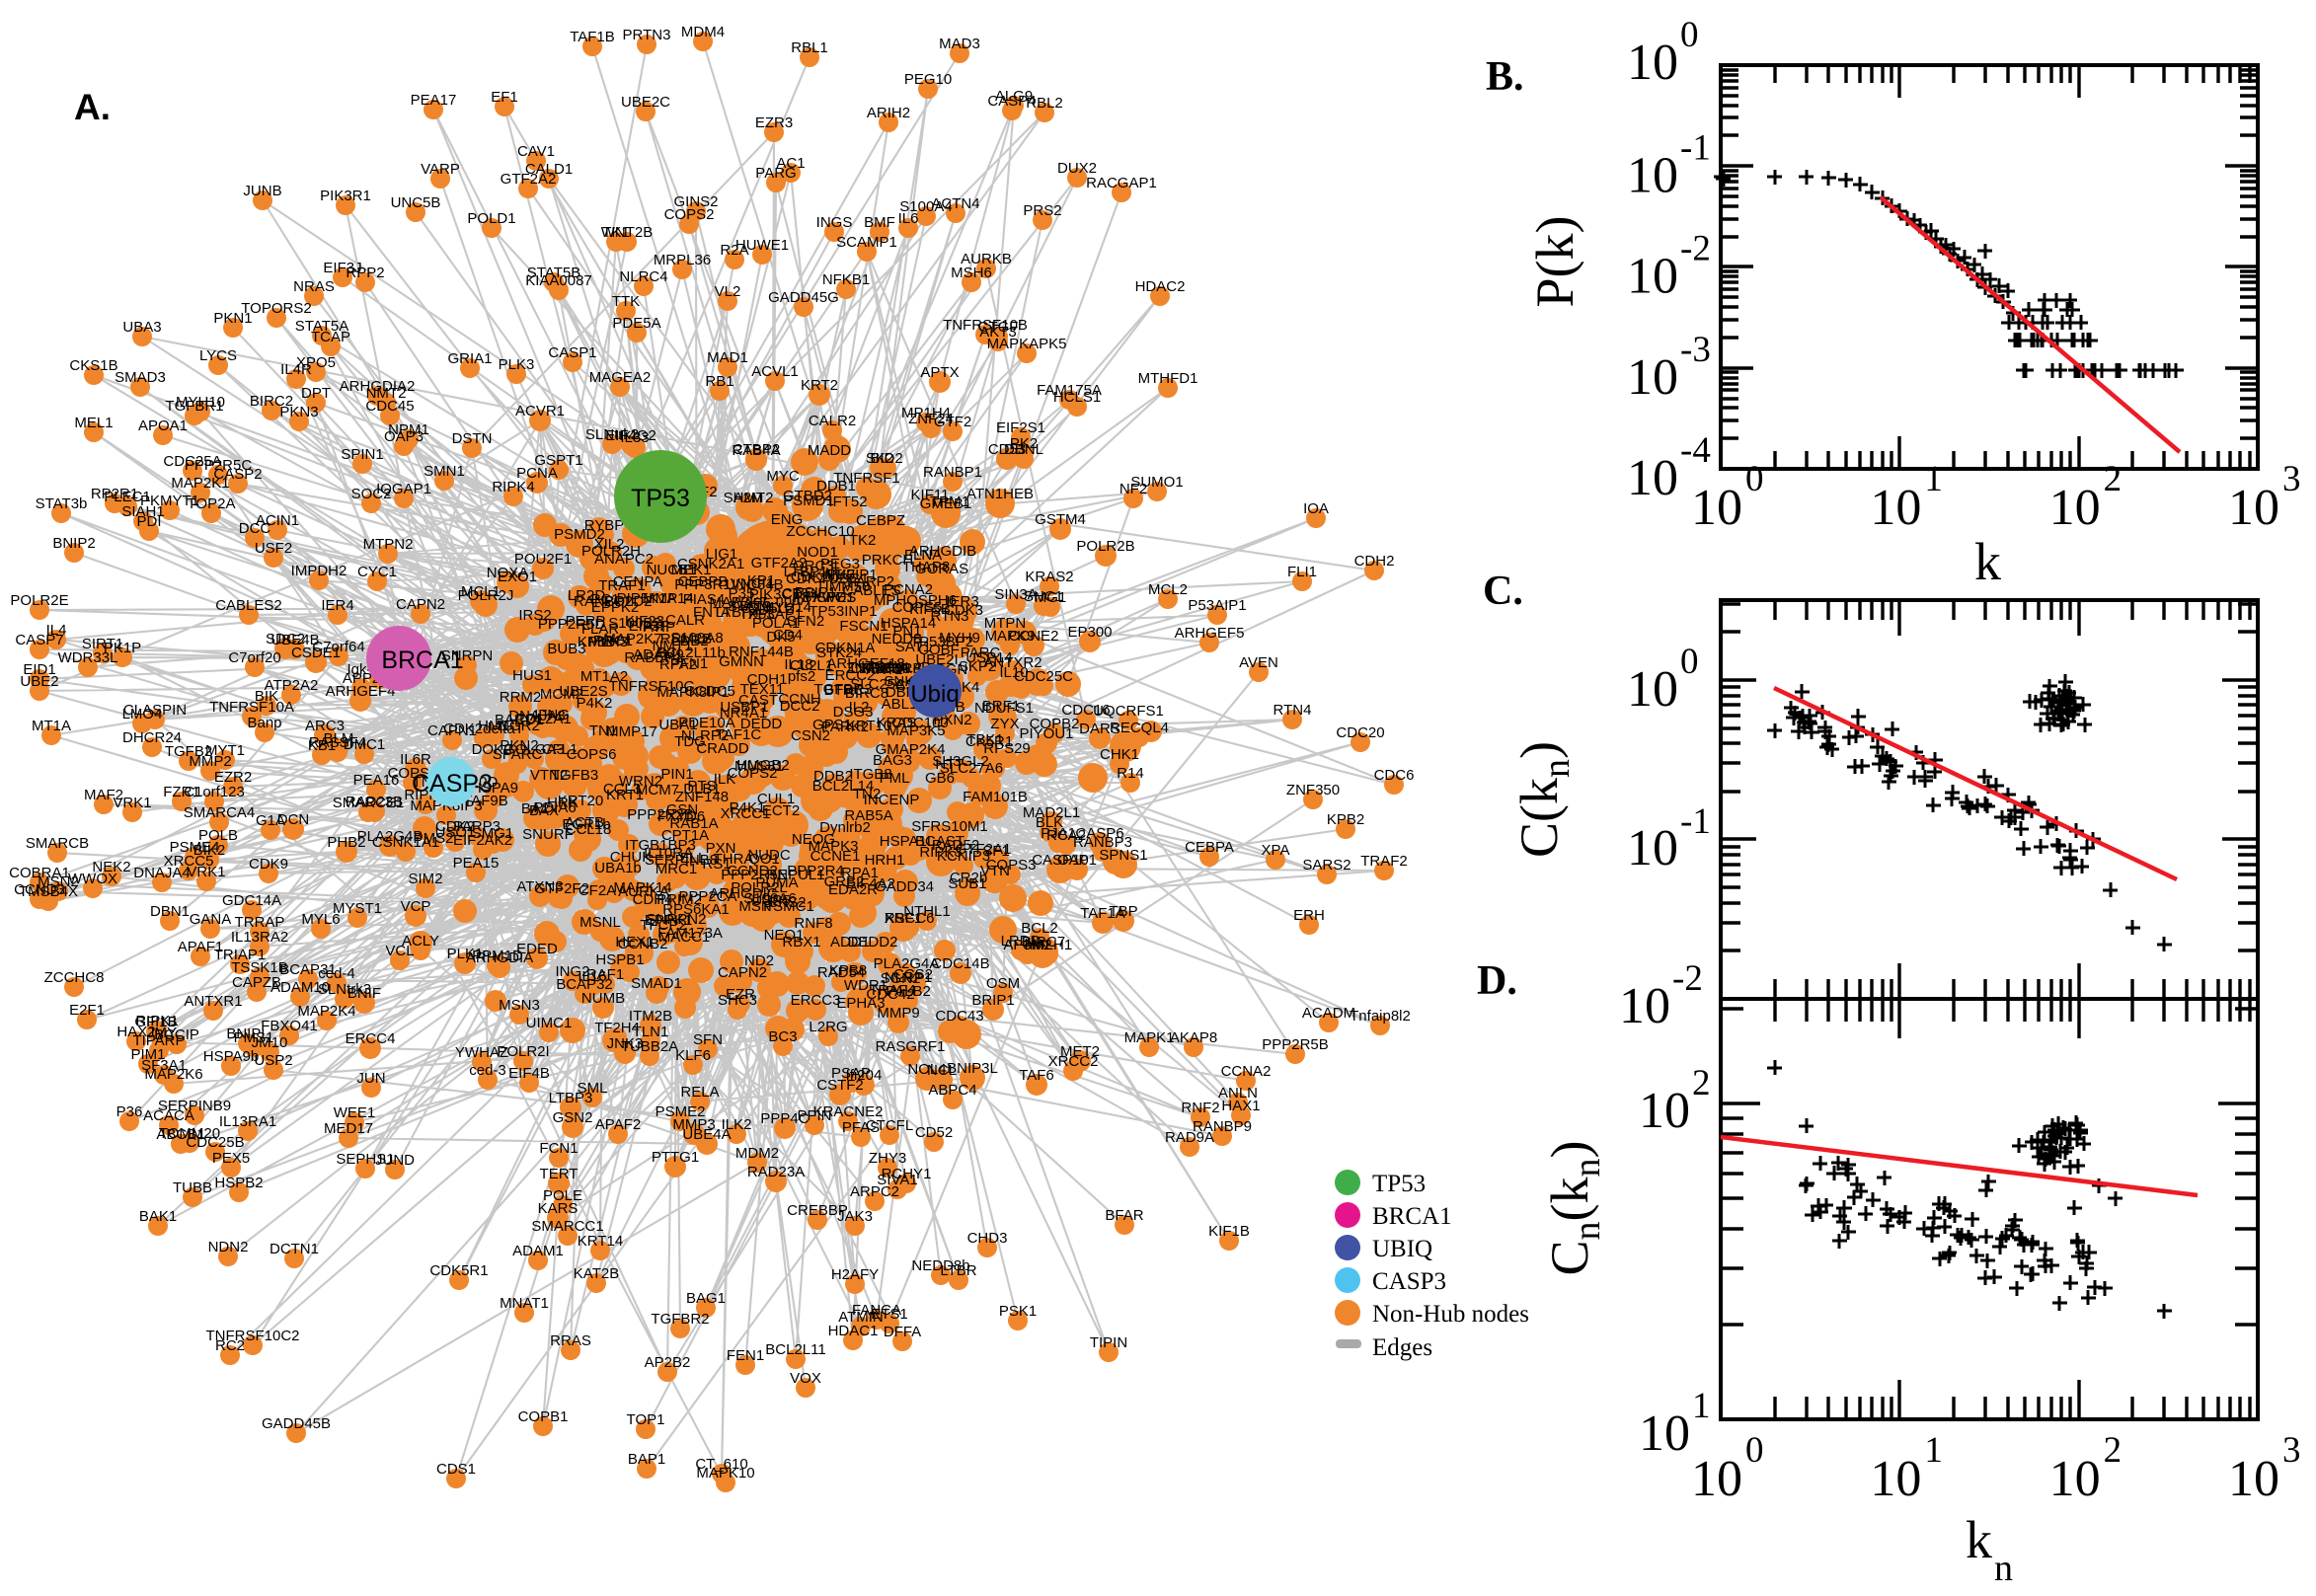  I want to click on svg-text: RRAS, so click(570, 1340).